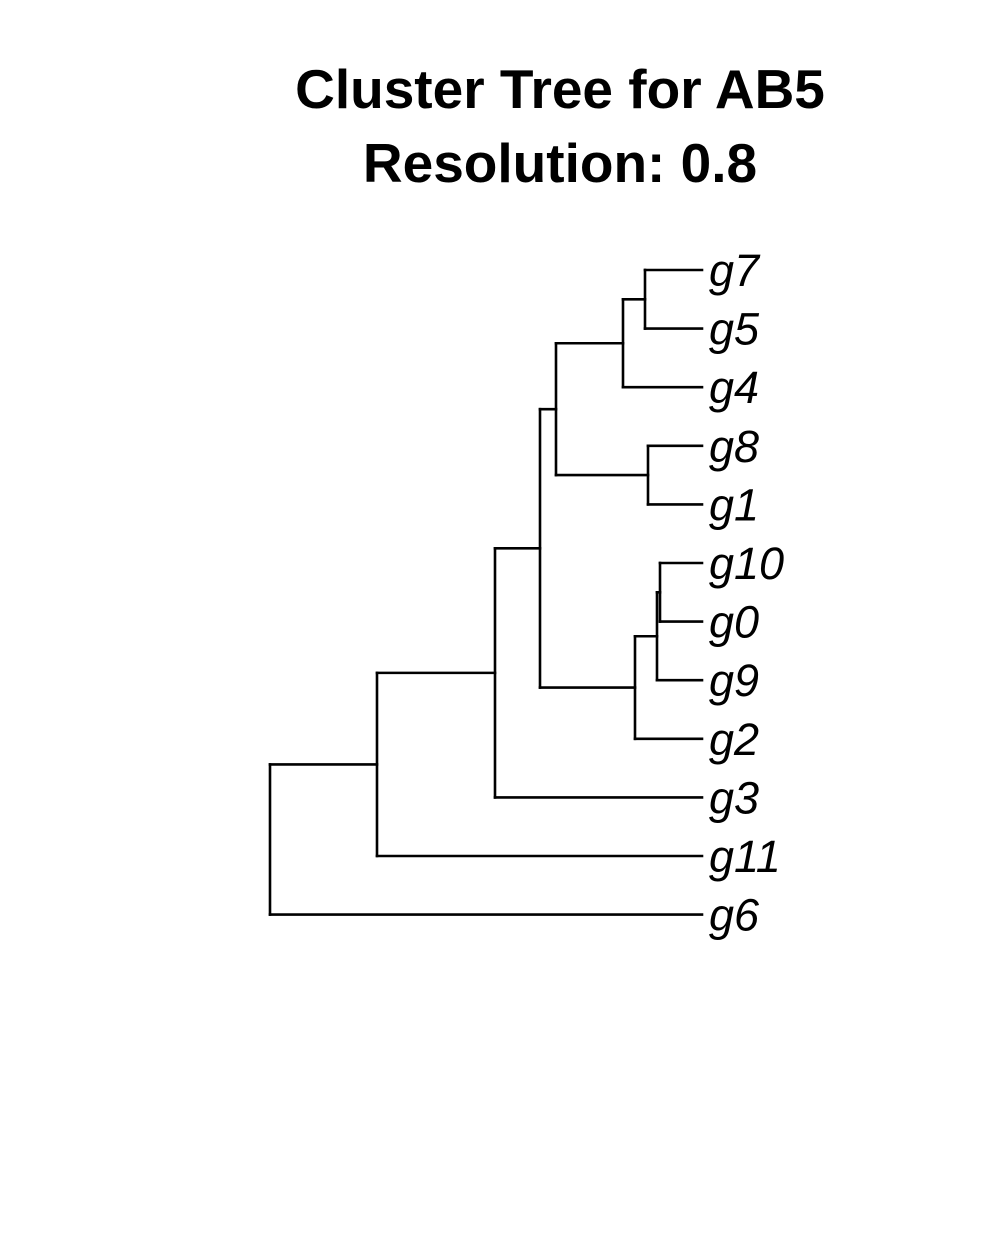  Describe the element at coordinates (734, 387) in the screenshot. I see `leaf-label-g4: g4` at that location.